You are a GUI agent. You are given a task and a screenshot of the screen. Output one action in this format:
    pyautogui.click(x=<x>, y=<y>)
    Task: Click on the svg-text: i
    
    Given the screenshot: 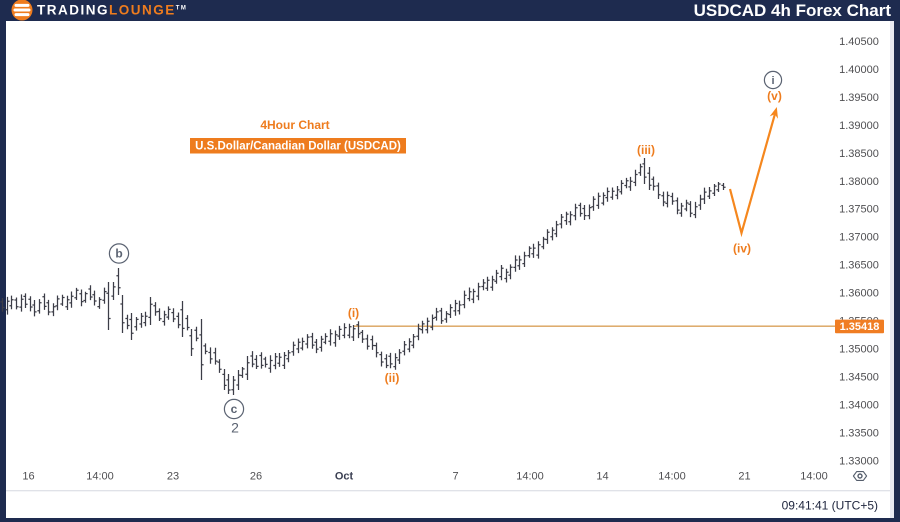 What is the action you would take?
    pyautogui.click(x=772, y=81)
    